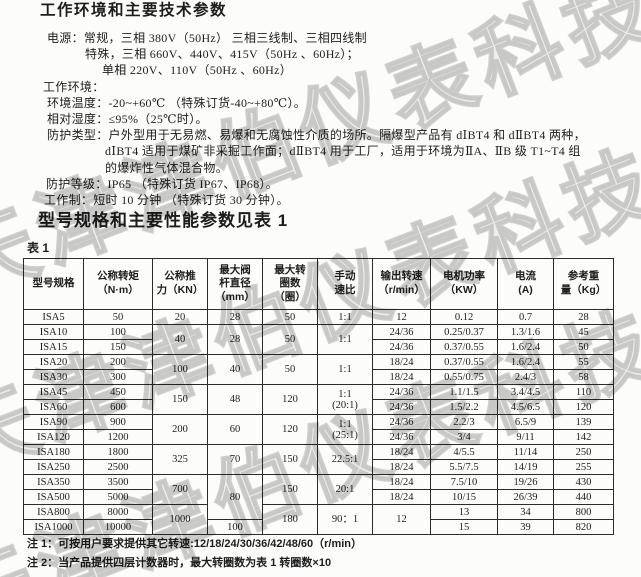 This screenshot has height=577, width=641. What do you see at coordinates (583, 467) in the screenshot?
I see `value-cell: 255` at bounding box center [583, 467].